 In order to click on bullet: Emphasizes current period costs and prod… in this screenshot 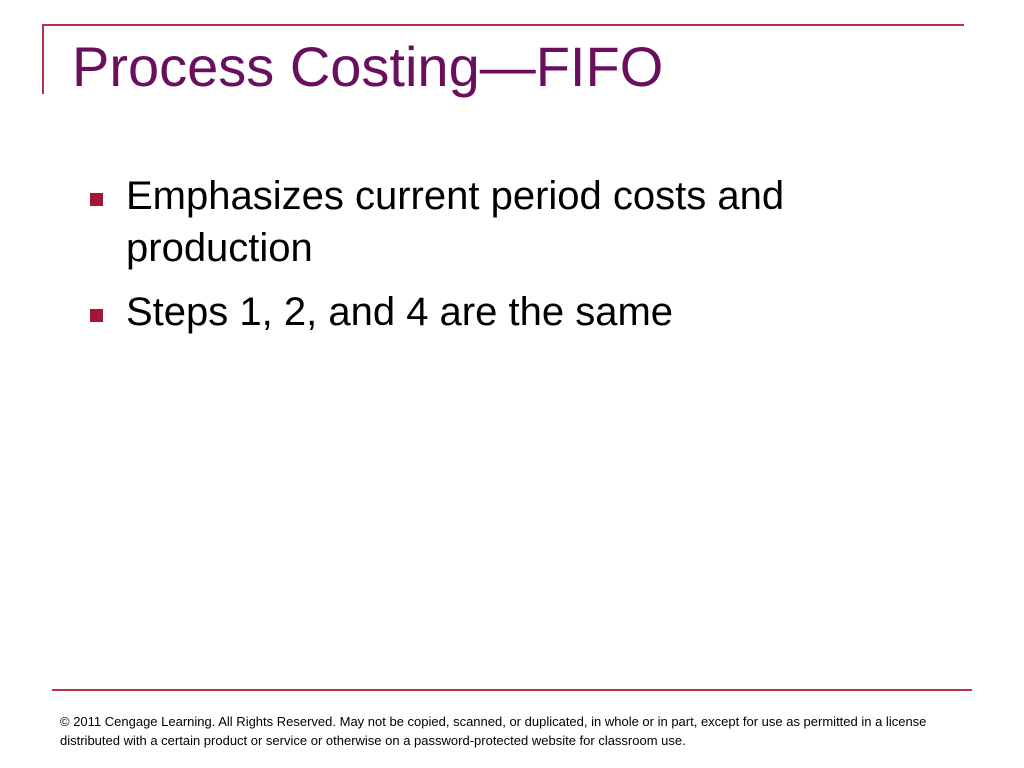, I will do `click(468, 222)`.